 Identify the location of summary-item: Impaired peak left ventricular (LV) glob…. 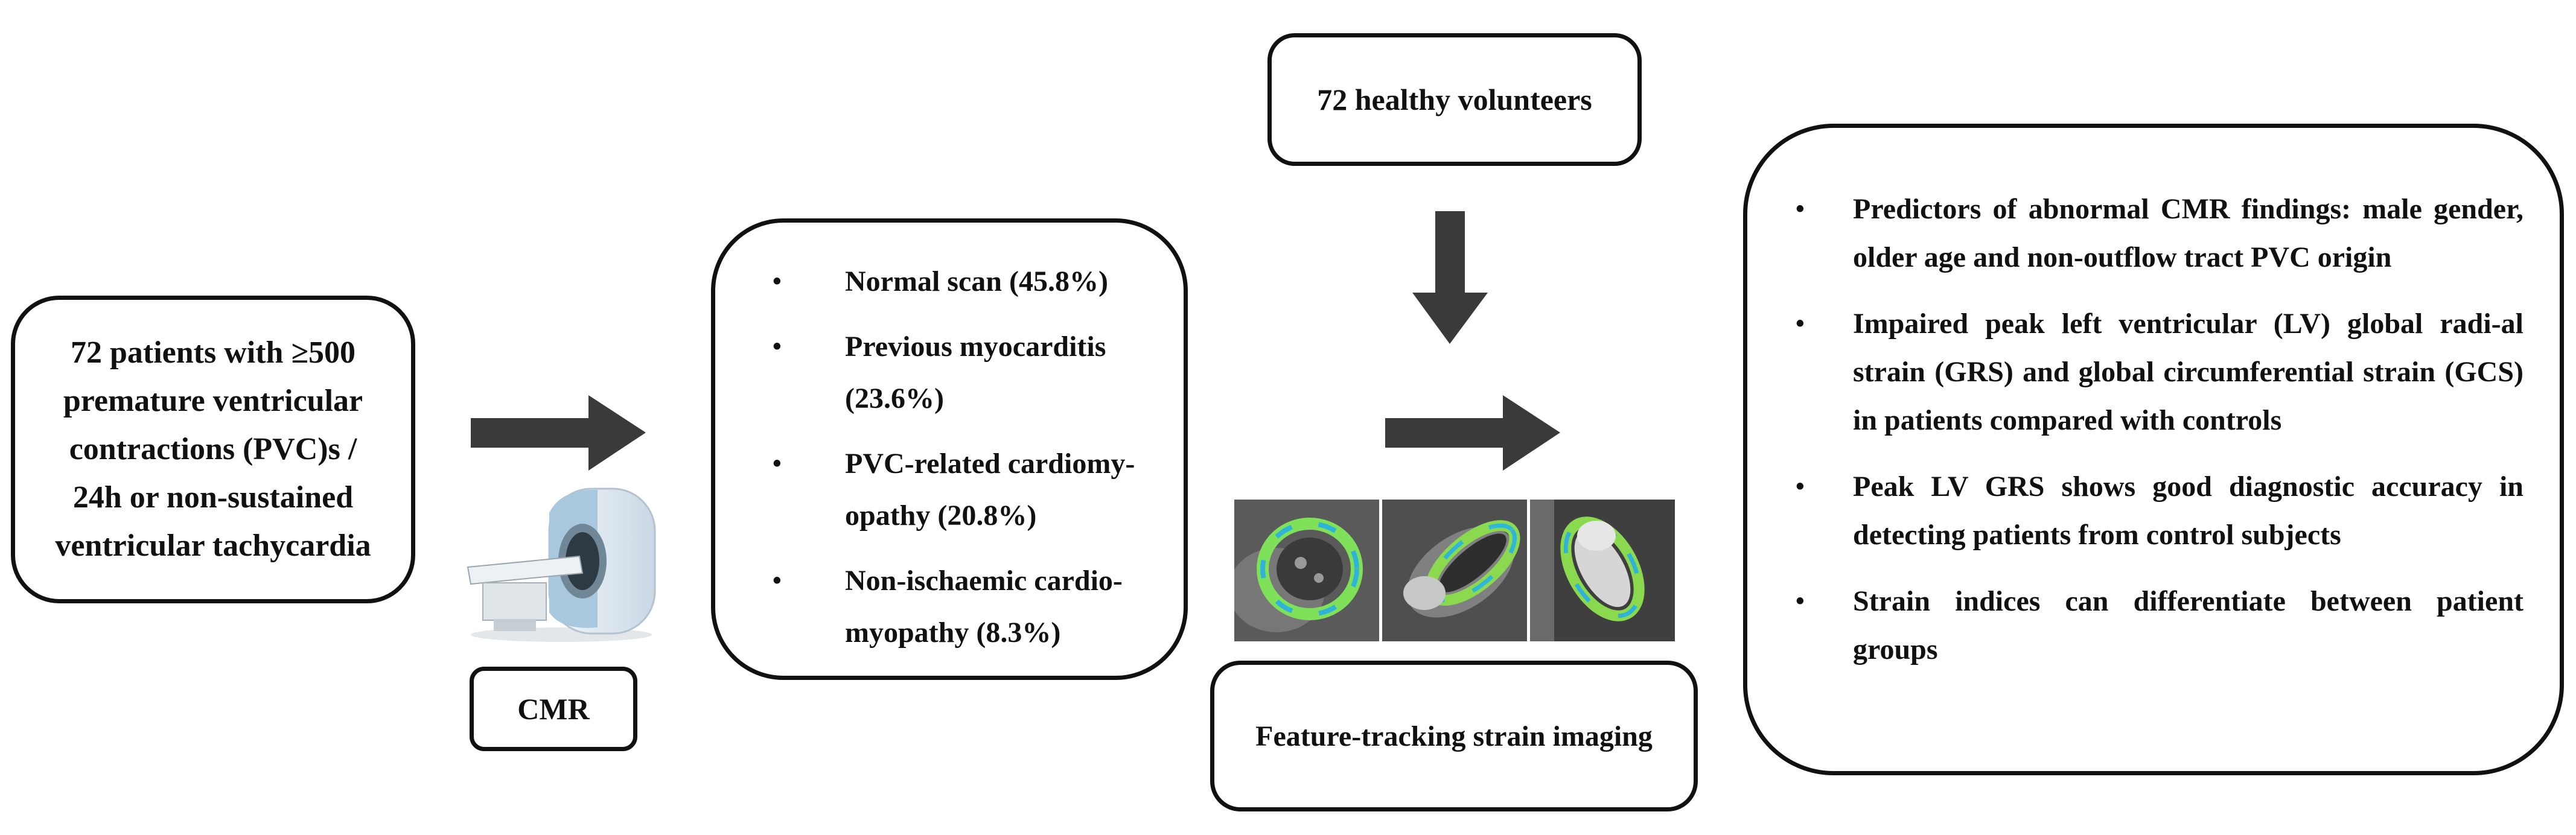
(2153, 372).